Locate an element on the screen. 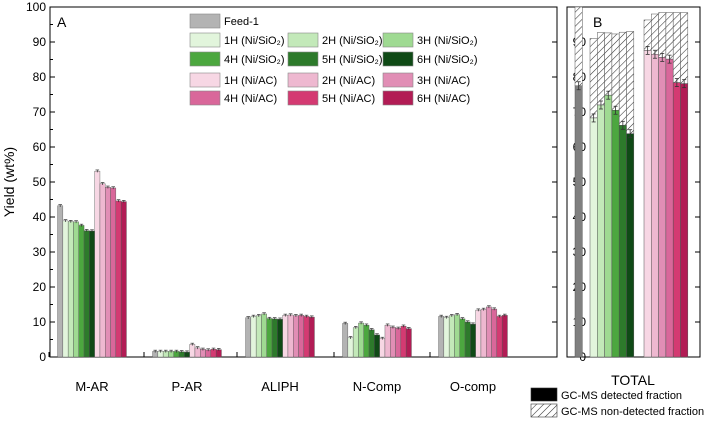 The image size is (708, 423). y-tick-label: 80 is located at coordinates (40, 77).